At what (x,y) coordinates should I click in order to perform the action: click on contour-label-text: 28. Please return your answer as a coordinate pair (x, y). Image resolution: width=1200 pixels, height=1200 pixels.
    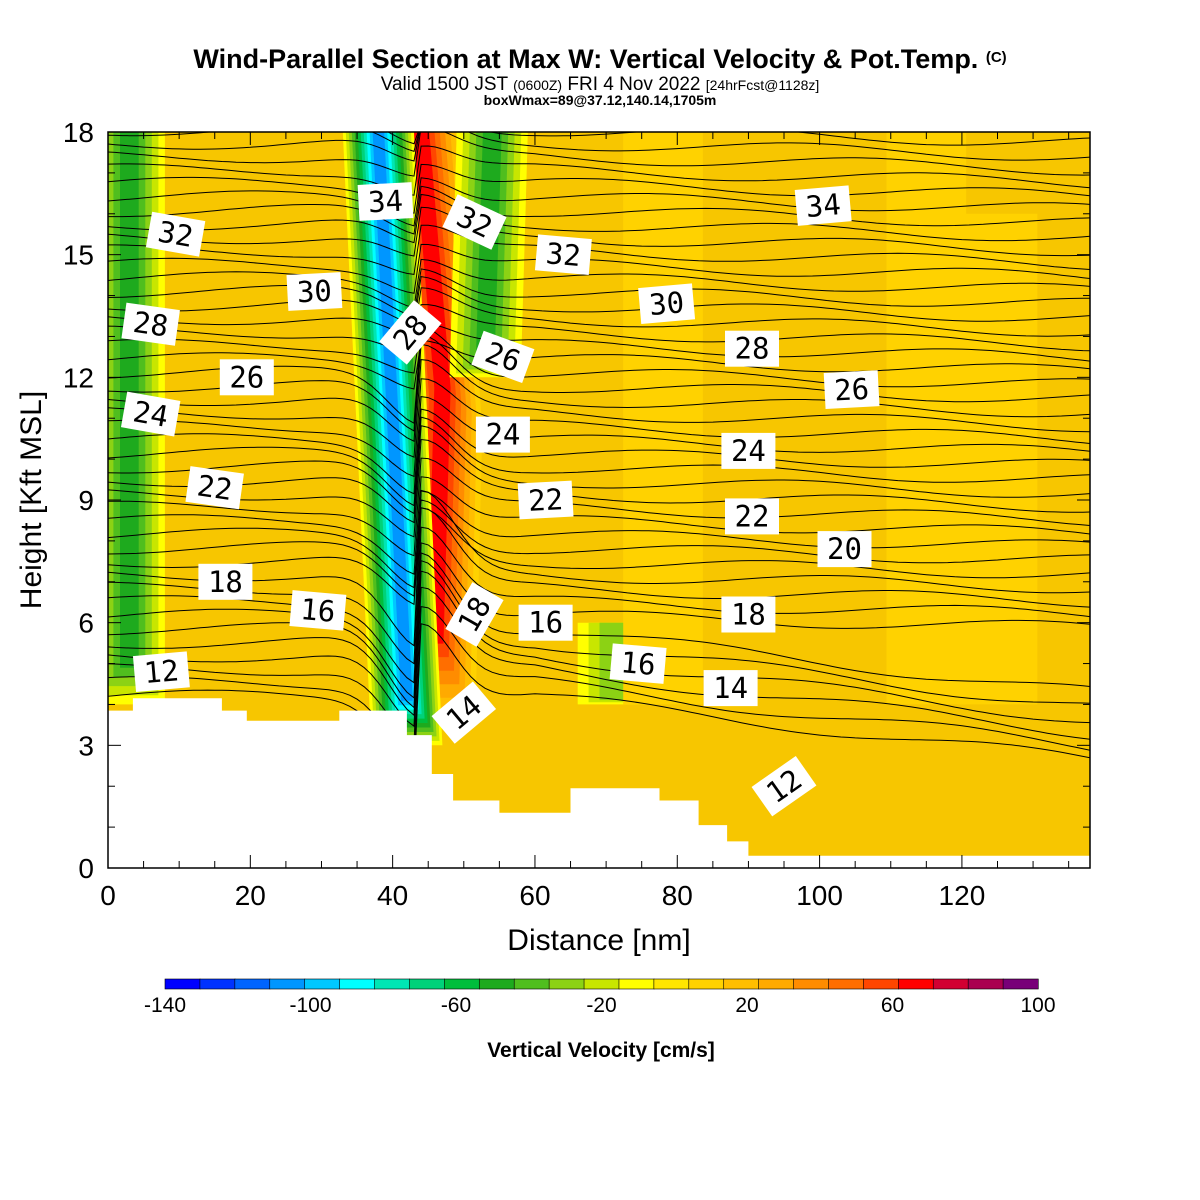
    Looking at the image, I should click on (150, 324).